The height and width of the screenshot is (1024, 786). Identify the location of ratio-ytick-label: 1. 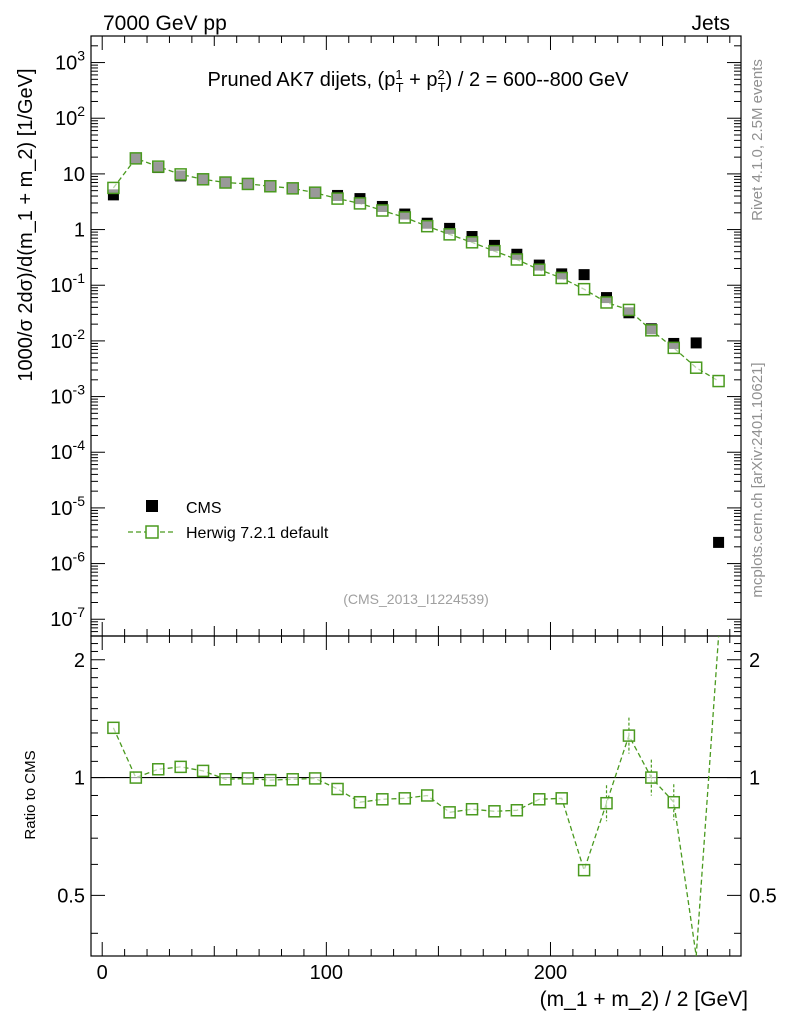
(79, 779).